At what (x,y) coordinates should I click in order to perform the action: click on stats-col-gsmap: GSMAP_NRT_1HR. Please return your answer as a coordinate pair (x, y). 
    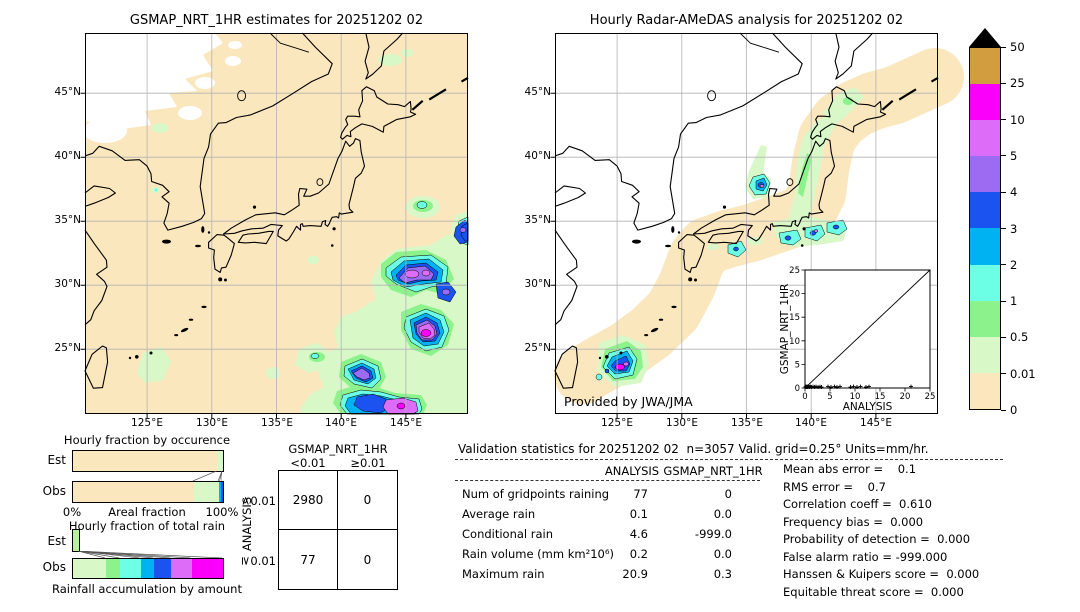
    Looking at the image, I should click on (713, 471).